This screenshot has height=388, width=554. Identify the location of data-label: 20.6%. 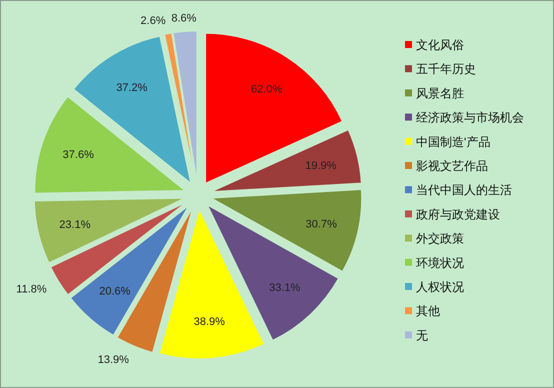
(115, 291).